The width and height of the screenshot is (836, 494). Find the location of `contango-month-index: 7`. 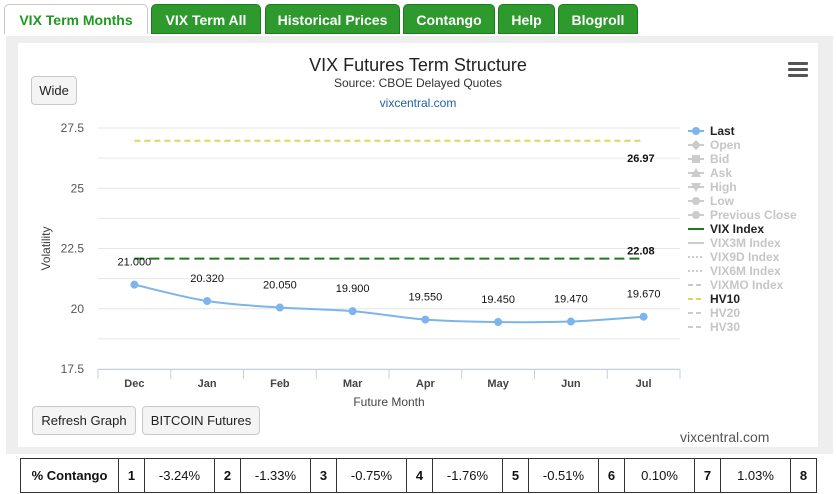

contango-month-index: 7 is located at coordinates (707, 475).